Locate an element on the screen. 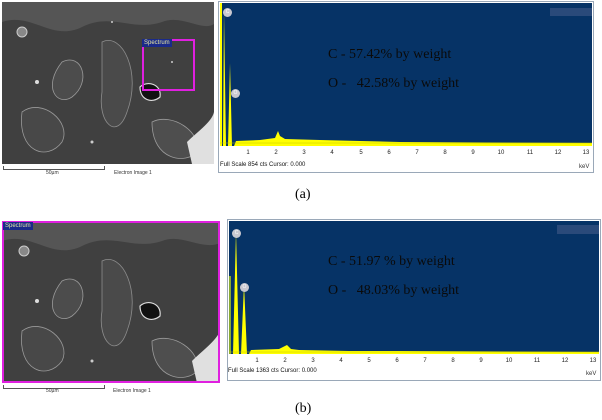 The height and width of the screenshot is (420, 602). full-scale-label: Full Scale 854 cts Cursor: 0.000 is located at coordinates (263, 165).